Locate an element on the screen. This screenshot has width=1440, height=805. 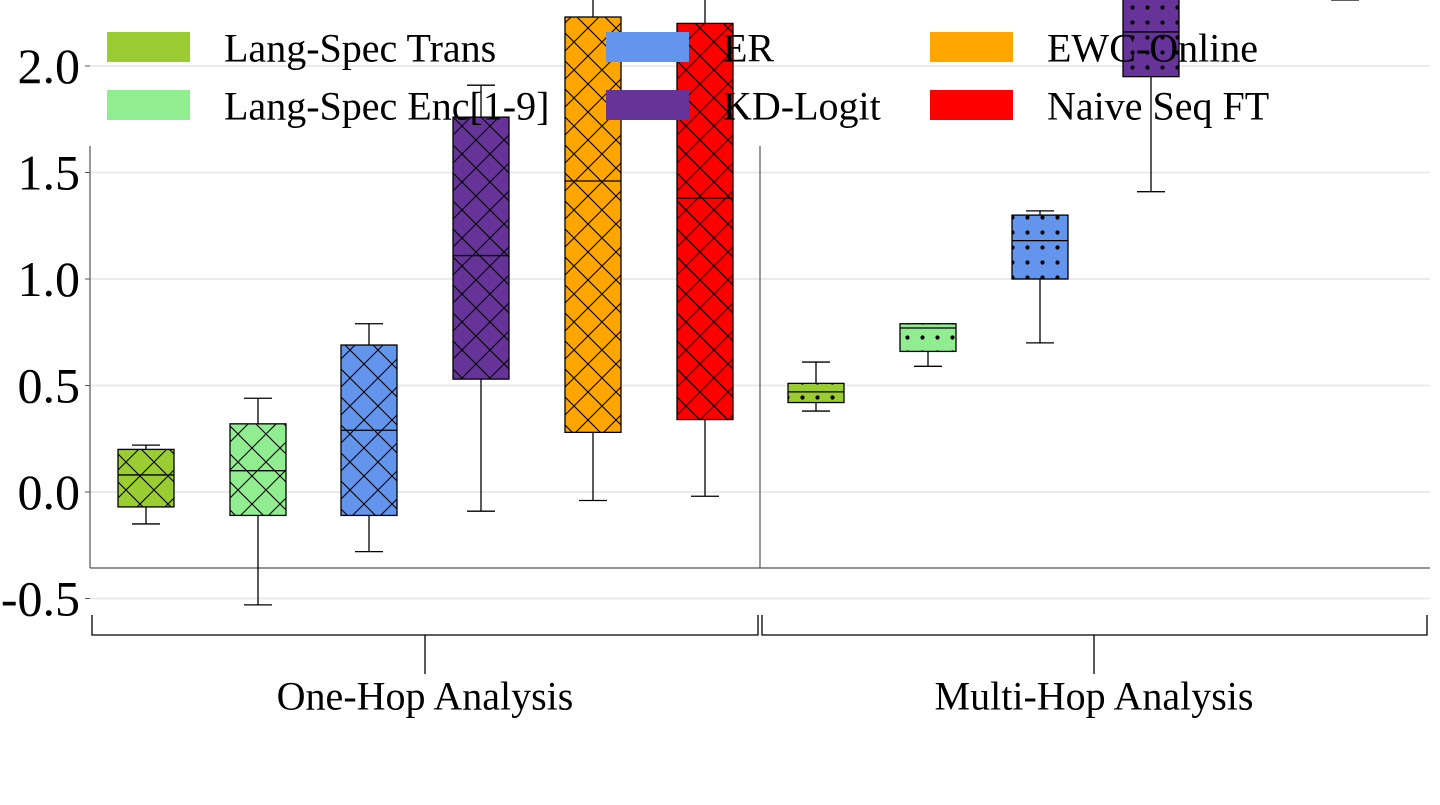
y-tick-label: 2.0 is located at coordinates (49, 66).